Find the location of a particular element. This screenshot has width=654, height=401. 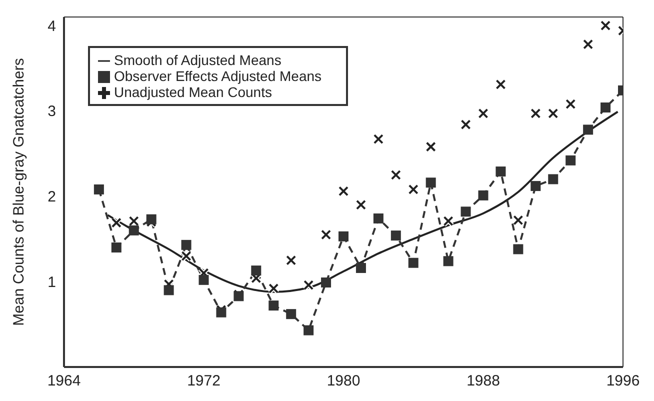

x-tick-label: 1988 is located at coordinates (483, 381).